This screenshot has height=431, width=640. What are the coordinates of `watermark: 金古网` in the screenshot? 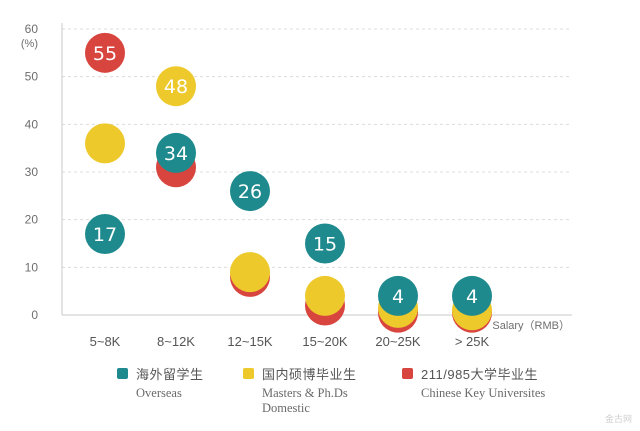 It's located at (618, 420).